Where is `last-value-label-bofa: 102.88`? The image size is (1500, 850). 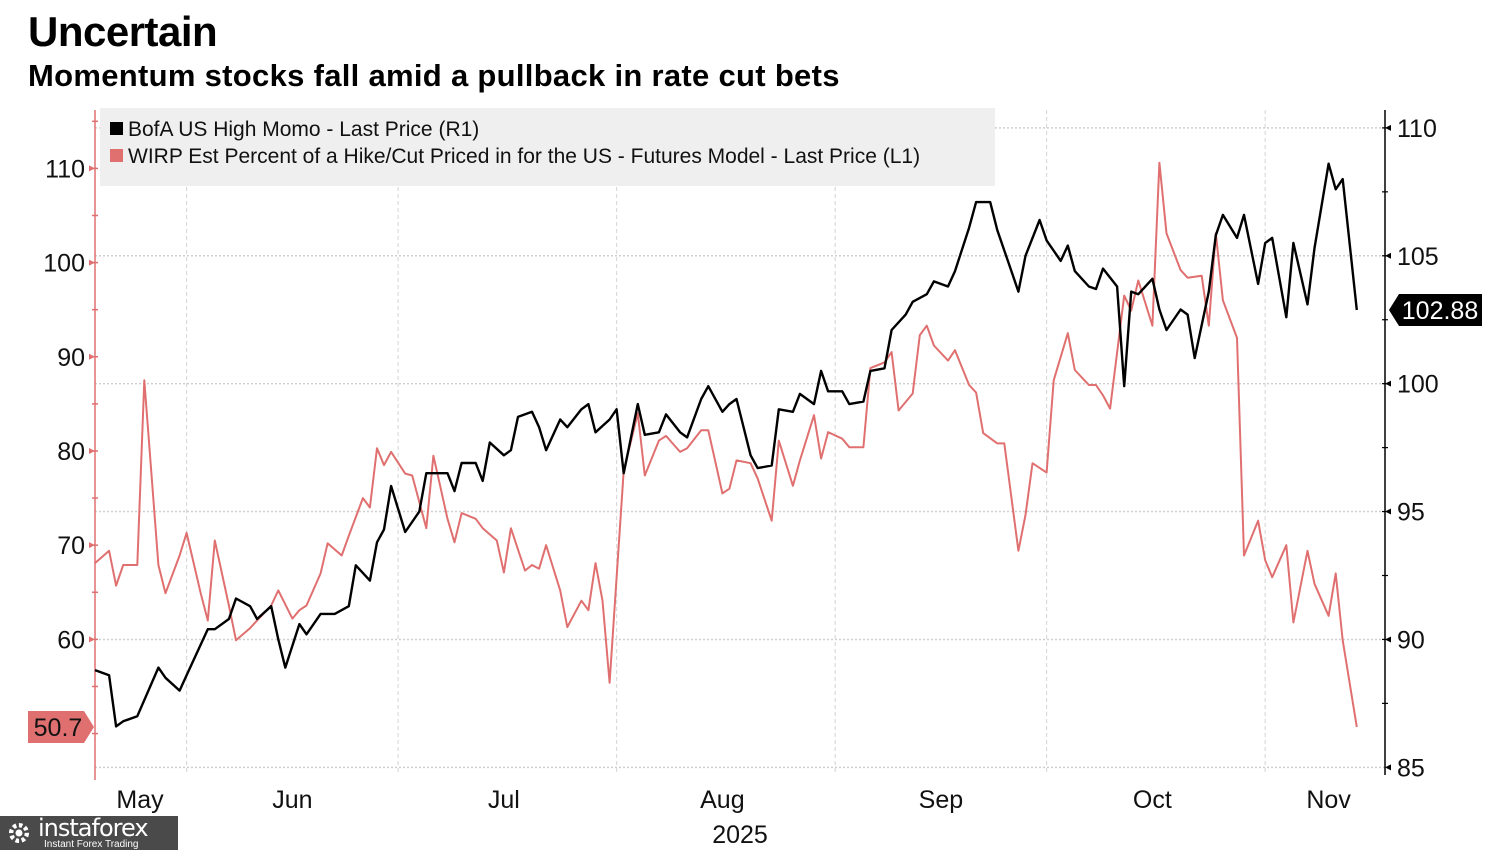 last-value-label-bofa: 102.88 is located at coordinates (1440, 311).